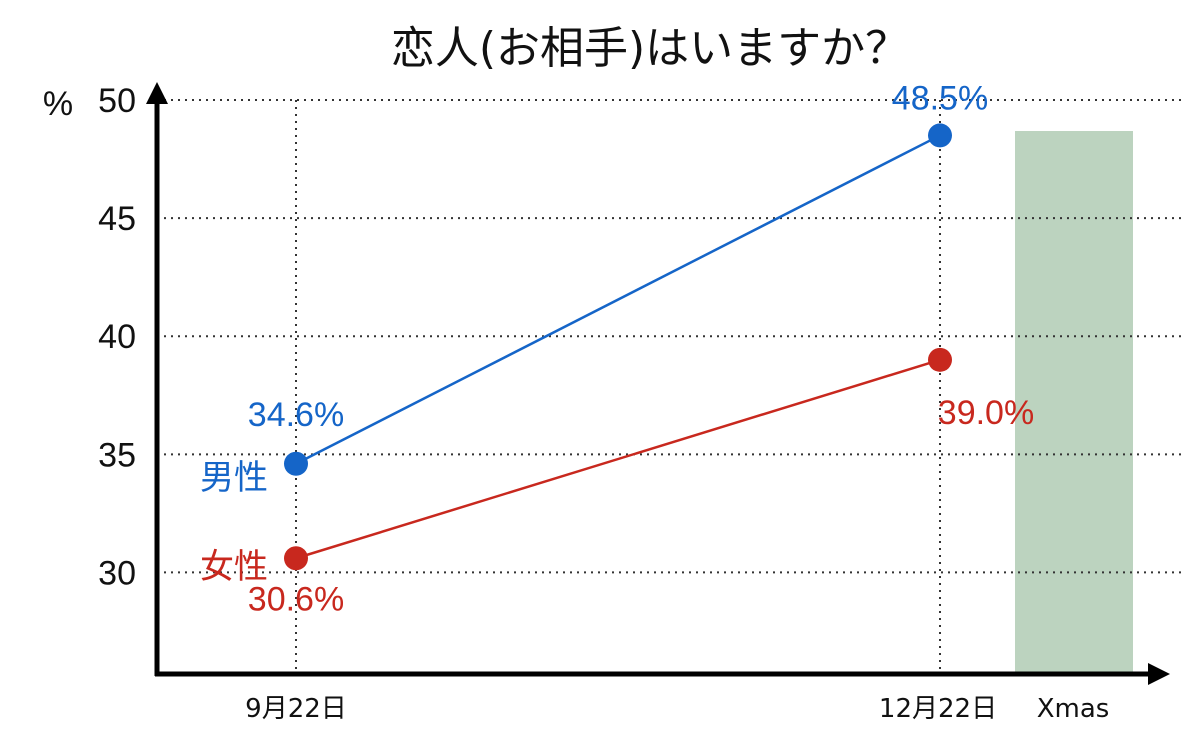 The image size is (1200, 754). Describe the element at coordinates (940, 98) in the screenshot. I see `data-label-male: 48.5%` at that location.